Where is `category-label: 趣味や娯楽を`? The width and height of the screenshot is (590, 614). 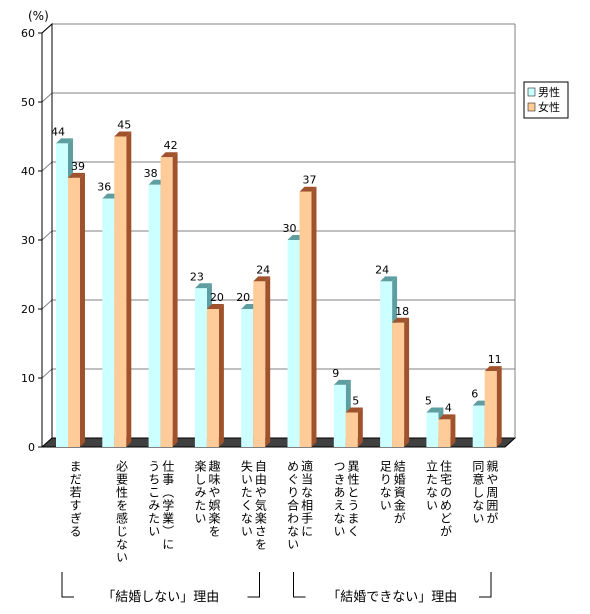
category-label: 趣味や娯楽を is located at coordinates (214, 498).